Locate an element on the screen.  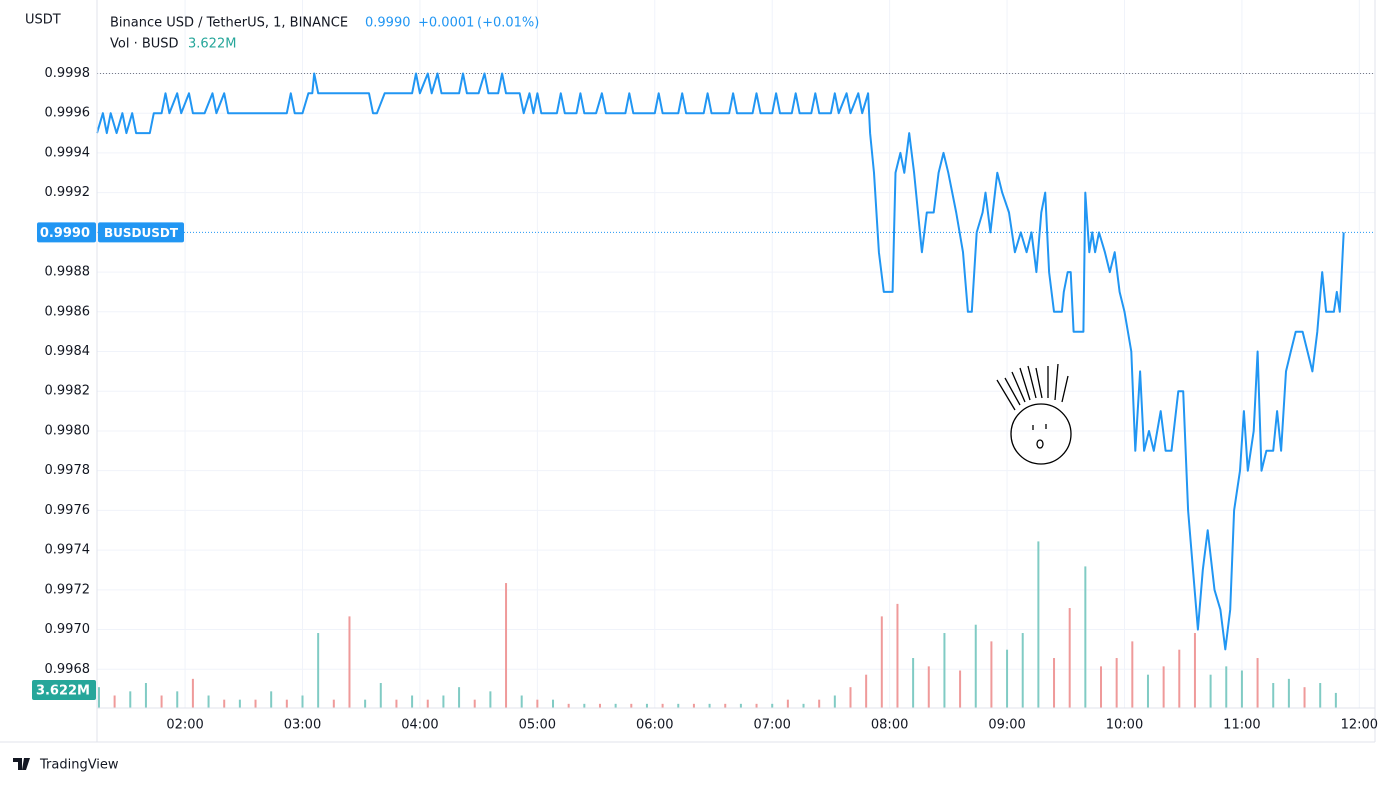
y-tick-label: 0.9976 is located at coordinates (68, 510).